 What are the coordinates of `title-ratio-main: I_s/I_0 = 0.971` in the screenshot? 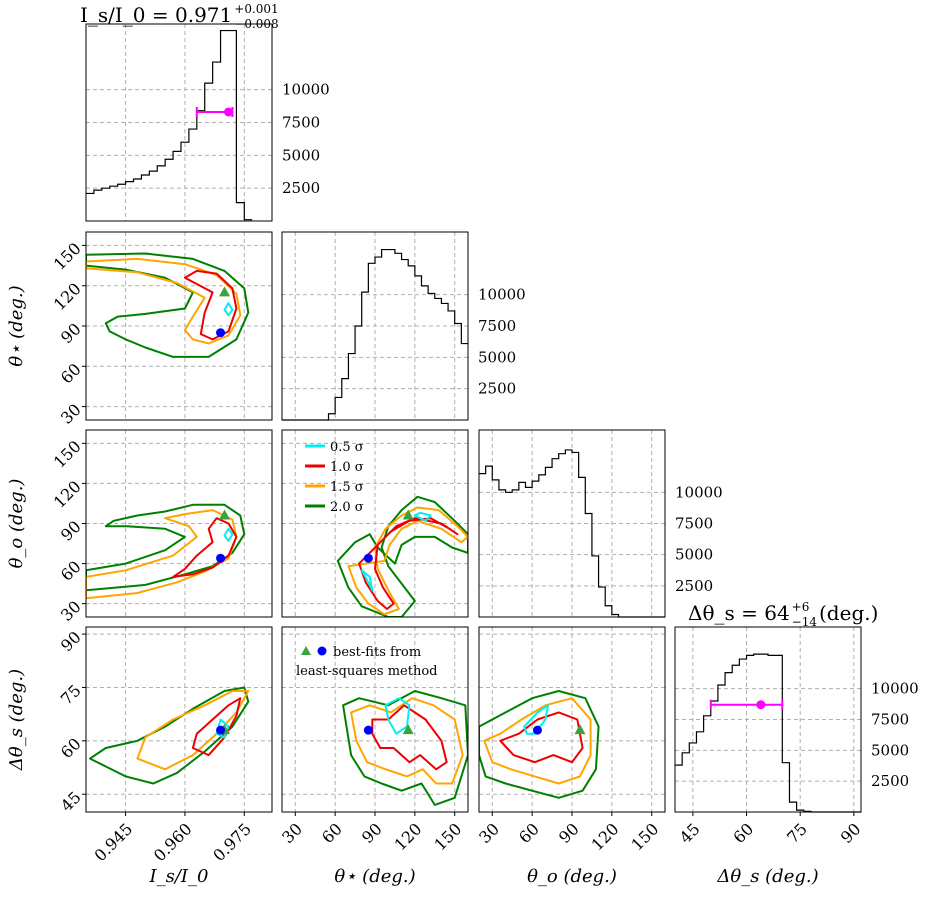 It's located at (156, 15).